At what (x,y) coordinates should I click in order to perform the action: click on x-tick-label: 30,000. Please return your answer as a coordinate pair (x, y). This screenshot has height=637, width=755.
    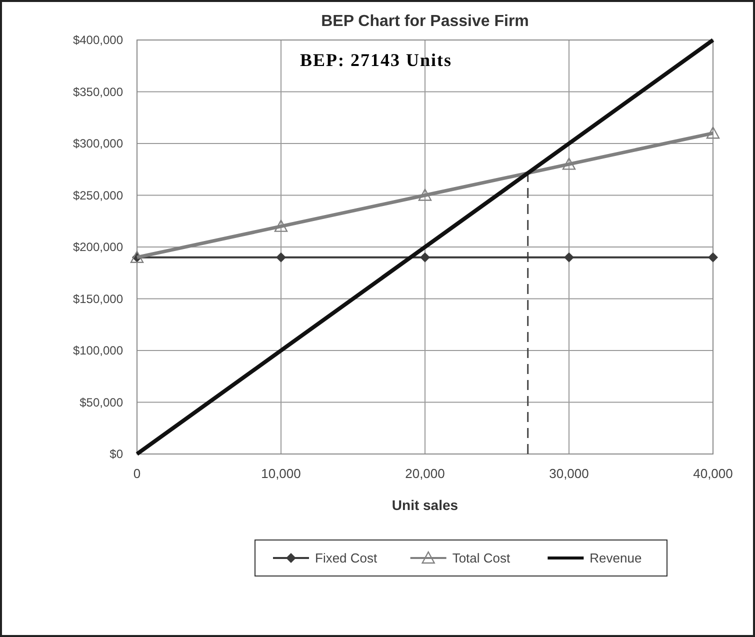
    Looking at the image, I should click on (569, 473).